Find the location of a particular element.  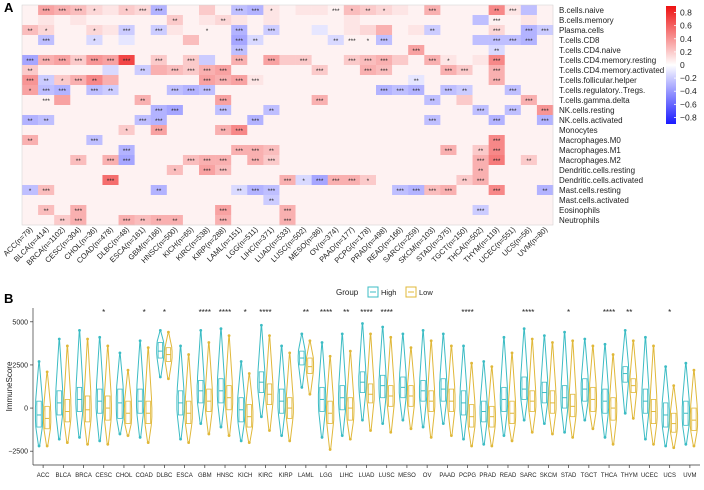

significance-label: * is located at coordinates (164, 312).